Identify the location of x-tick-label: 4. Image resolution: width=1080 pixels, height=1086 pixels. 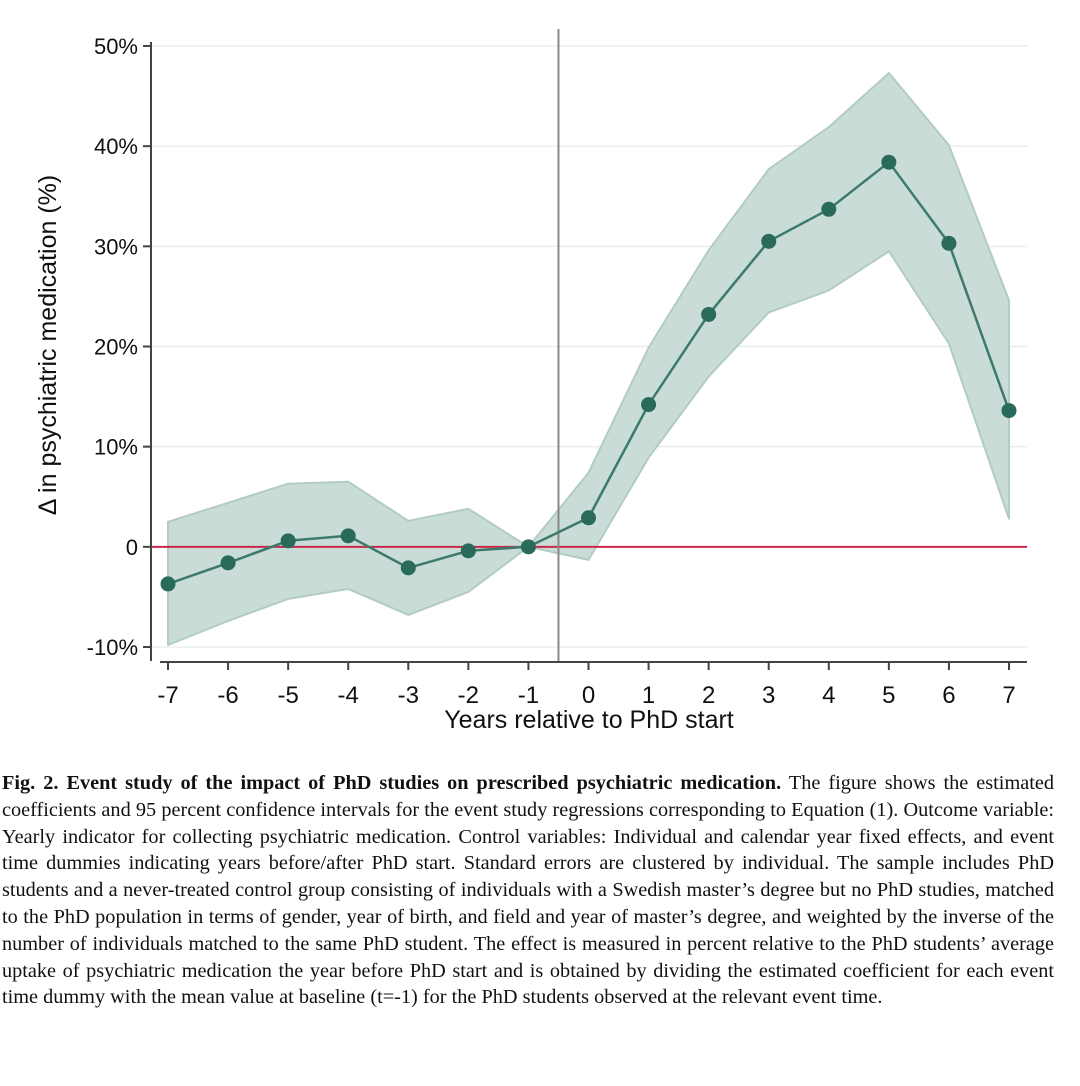
(828, 695).